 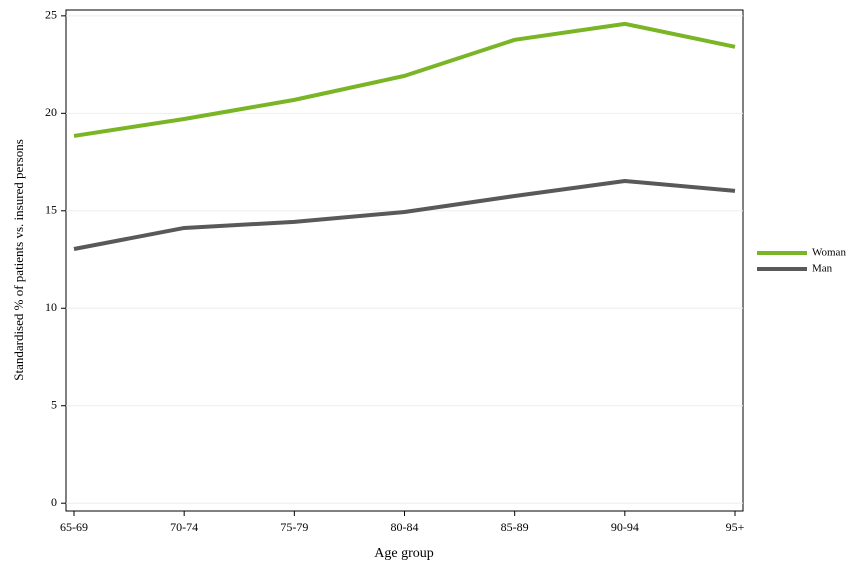 What do you see at coordinates (735, 527) in the screenshot?
I see `x-tick-label: 95+` at bounding box center [735, 527].